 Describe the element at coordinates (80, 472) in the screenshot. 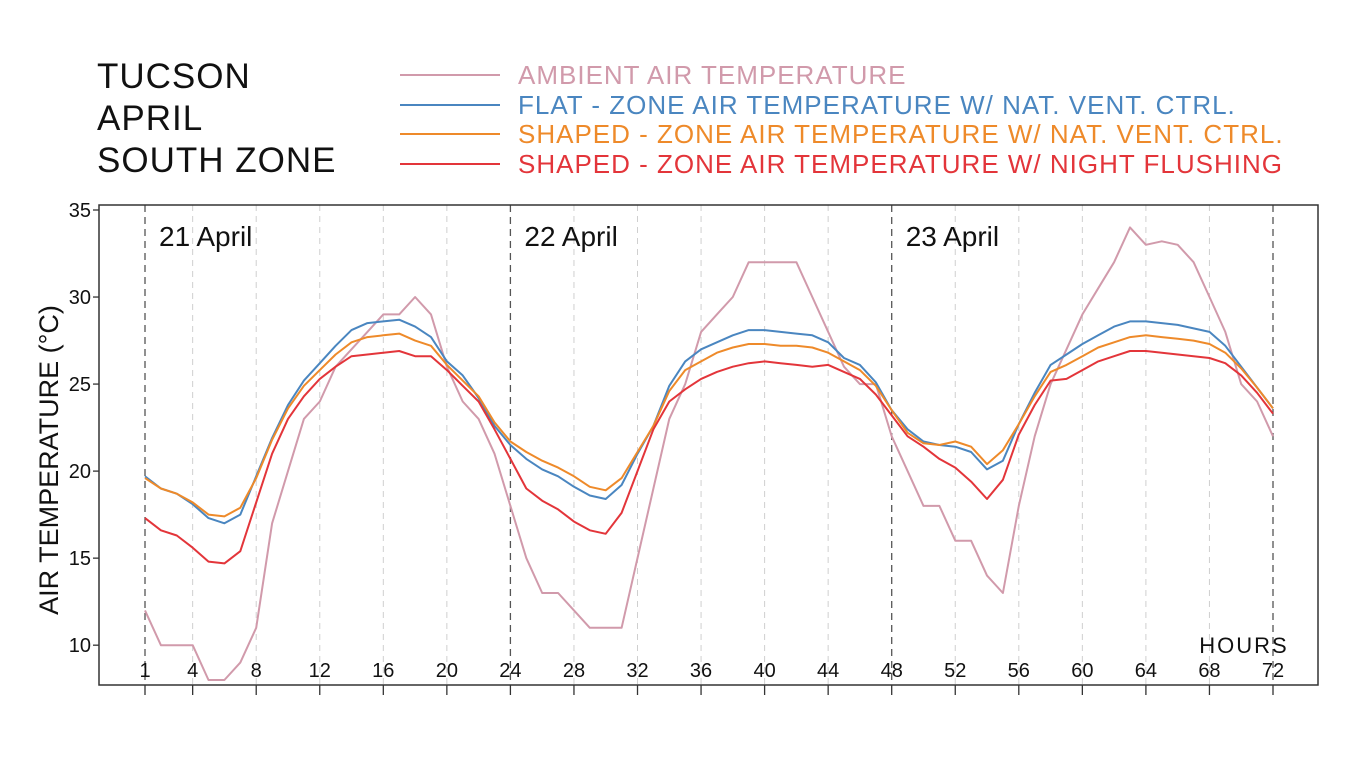

I see `y-tick-label-20: 20` at that location.